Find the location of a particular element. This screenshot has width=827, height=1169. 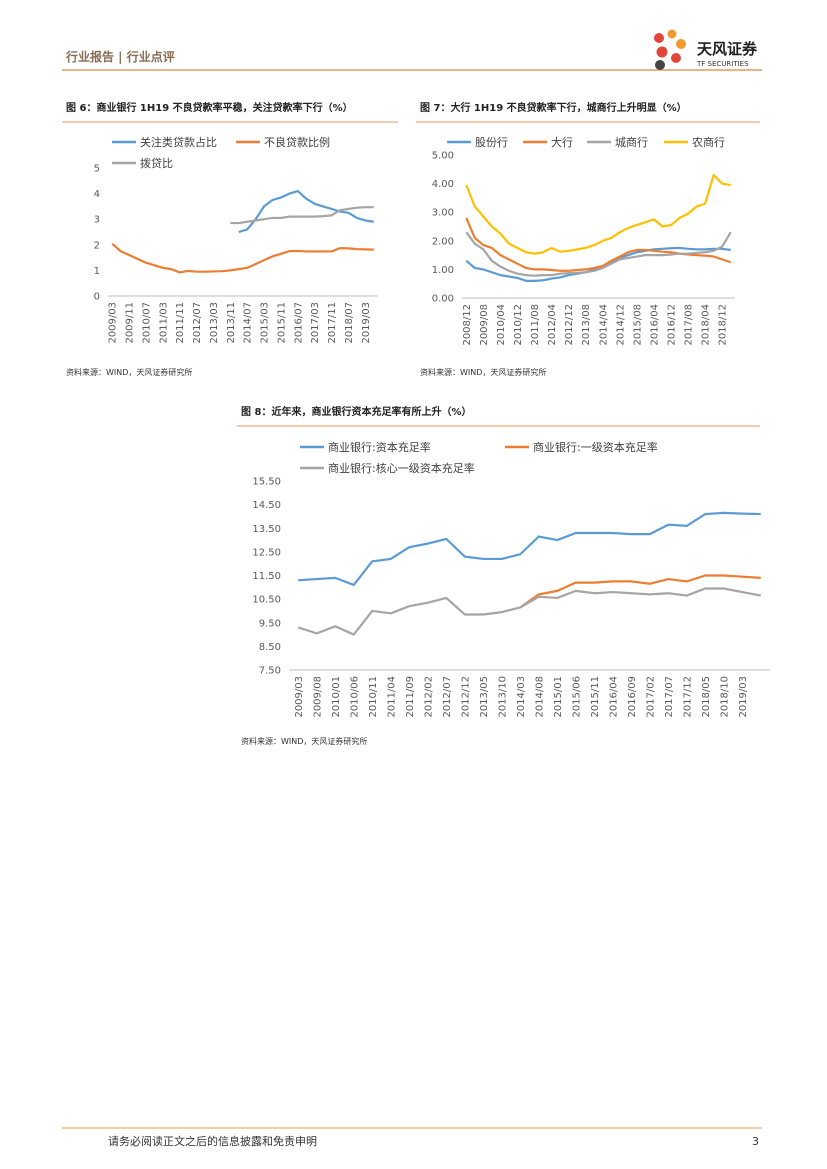

x-tick-label: 2018/05 is located at coordinates (706, 697).